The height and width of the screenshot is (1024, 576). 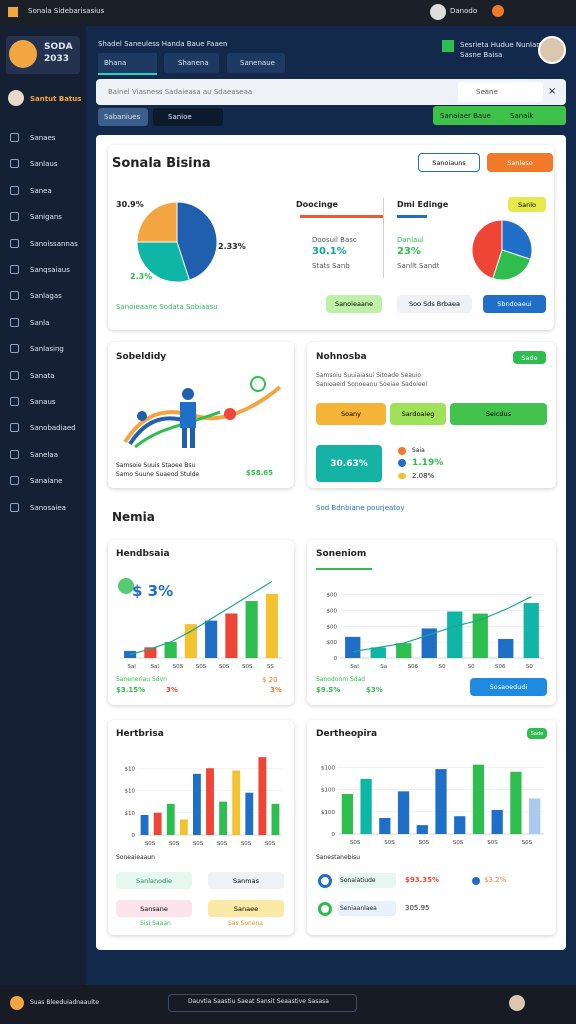 I want to click on trend-line, so click(x=201, y=618).